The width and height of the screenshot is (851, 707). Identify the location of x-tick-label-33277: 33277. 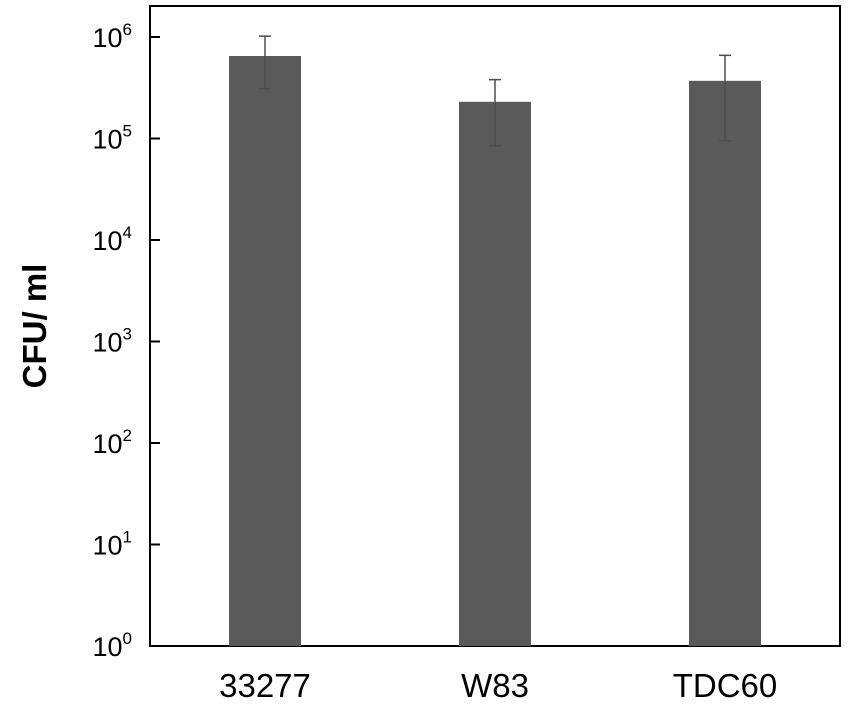
(265, 685).